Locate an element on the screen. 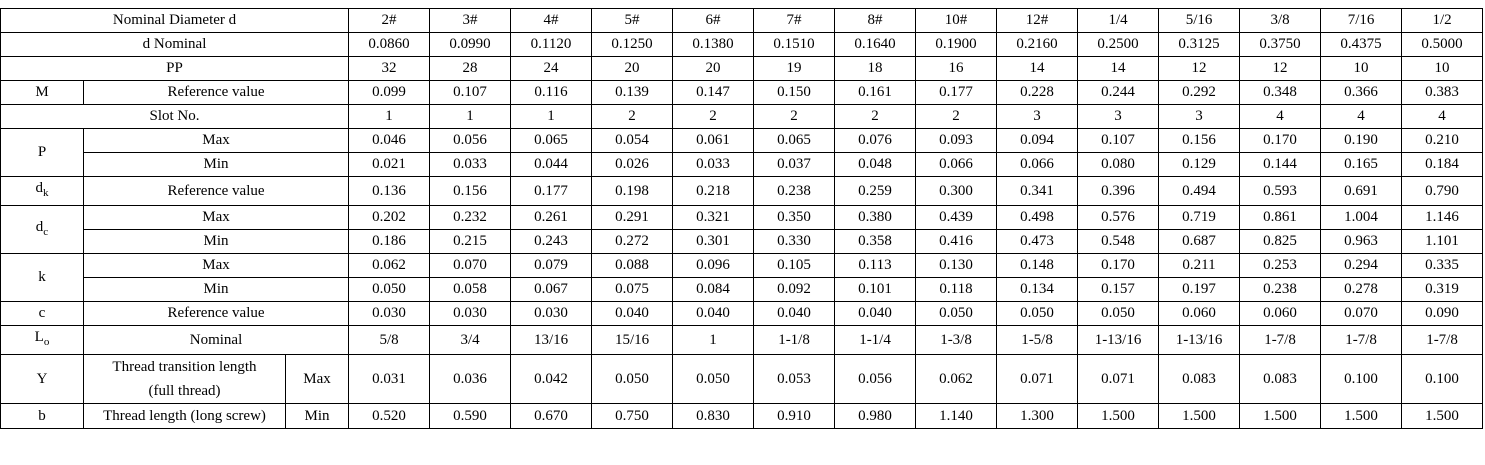 This screenshot has width=1485, height=465. table-row: PP 32 28 24 20 20 19 18 16 14 14 12 12 10 10 is located at coordinates (742, 68).